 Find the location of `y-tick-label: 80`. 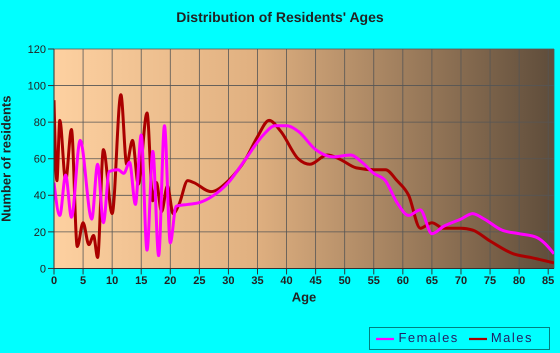

y-tick-label: 80 is located at coordinates (40, 123).